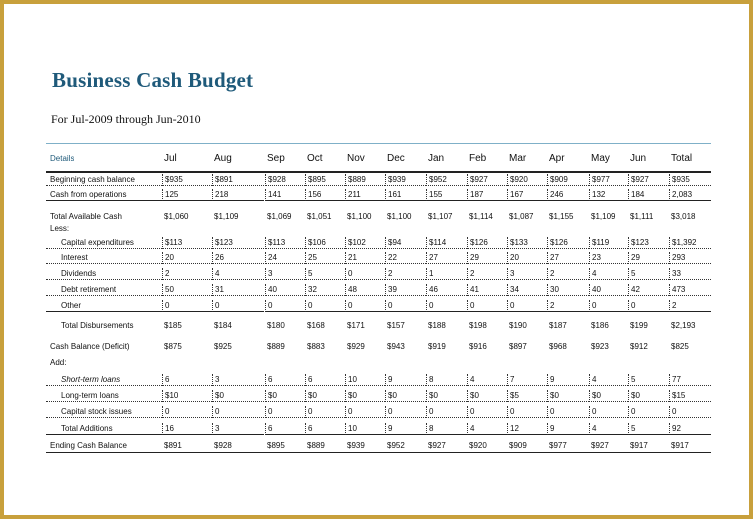  What do you see at coordinates (527, 429) in the screenshot?
I see `table-cell-mar: 12` at bounding box center [527, 429].